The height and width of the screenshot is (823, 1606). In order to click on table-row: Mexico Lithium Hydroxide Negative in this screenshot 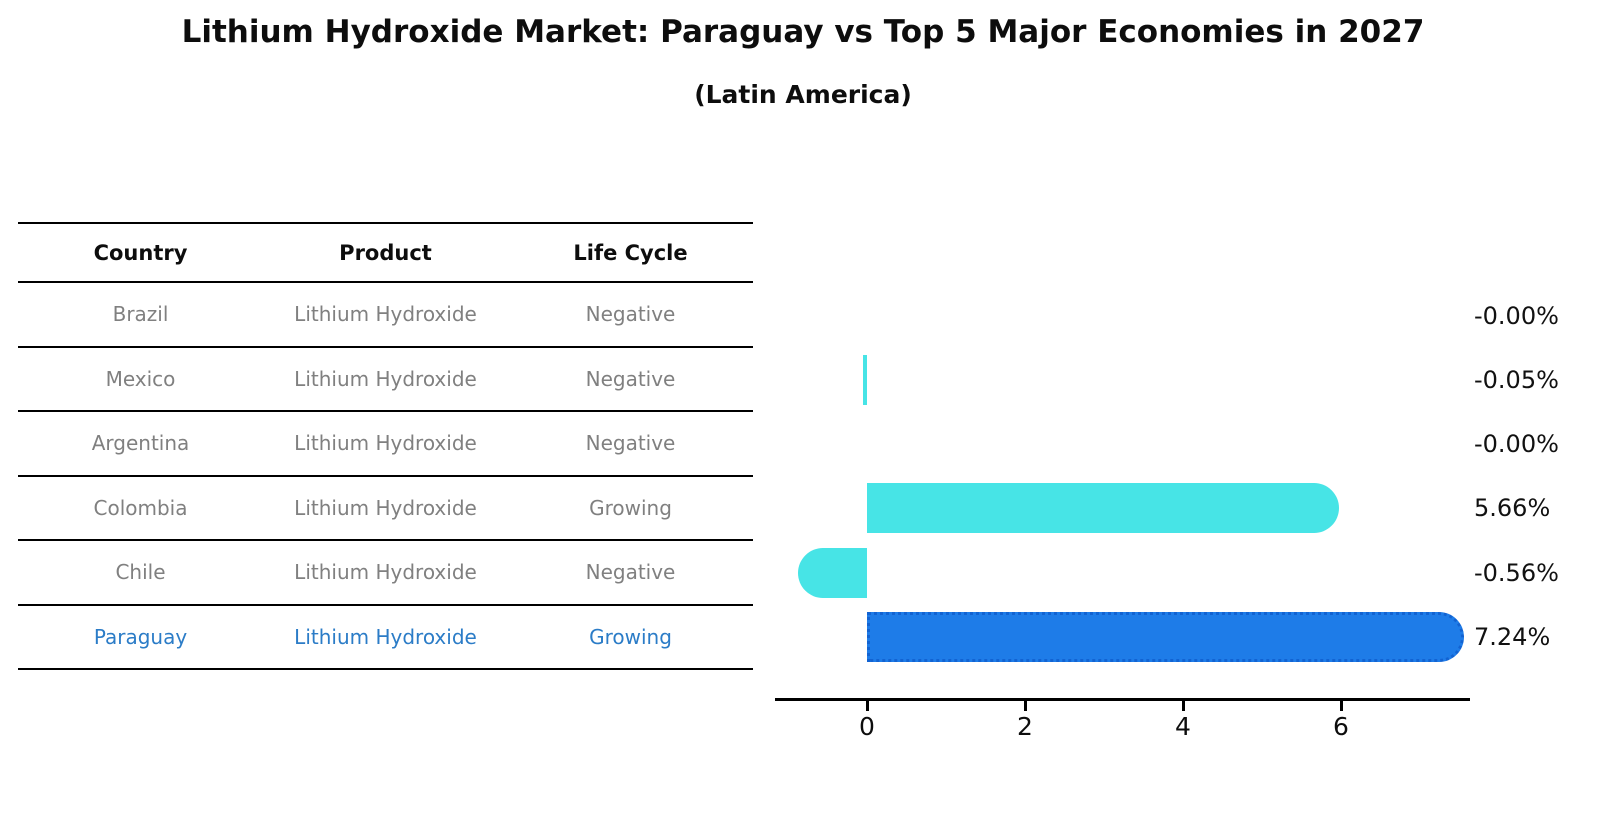, I will do `click(385, 380)`.